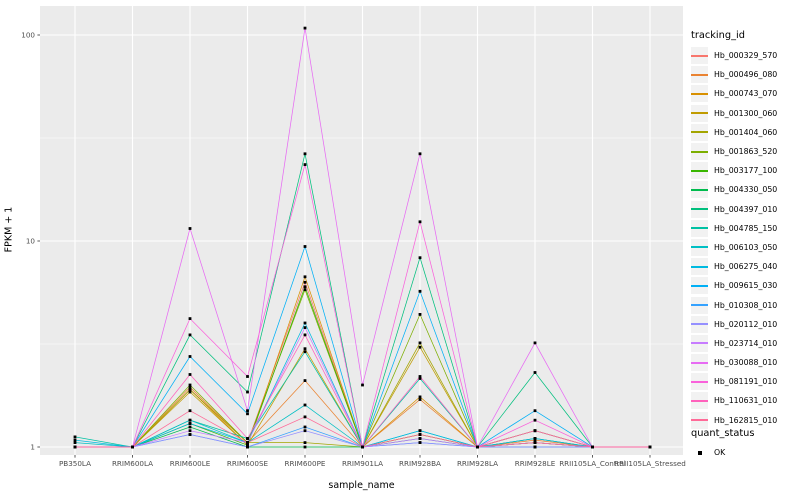 This screenshot has width=800, height=500. What do you see at coordinates (420, 463) in the screenshot?
I see `x-tick-label: RRIM928BA` at bounding box center [420, 463].